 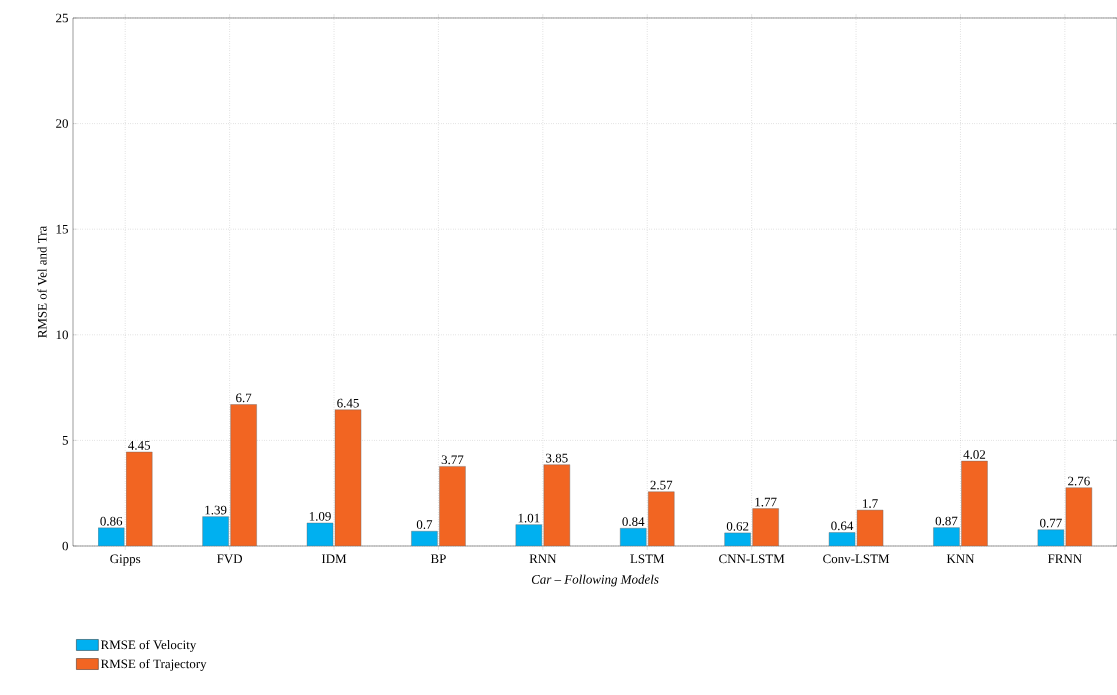 What do you see at coordinates (424, 525) in the screenshot?
I see `data-label: 0.7` at bounding box center [424, 525].